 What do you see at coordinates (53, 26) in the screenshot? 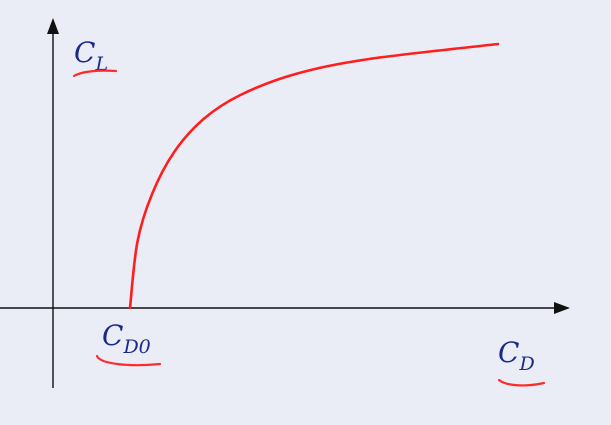
I see `y-axis-arrow-icon` at bounding box center [53, 26].